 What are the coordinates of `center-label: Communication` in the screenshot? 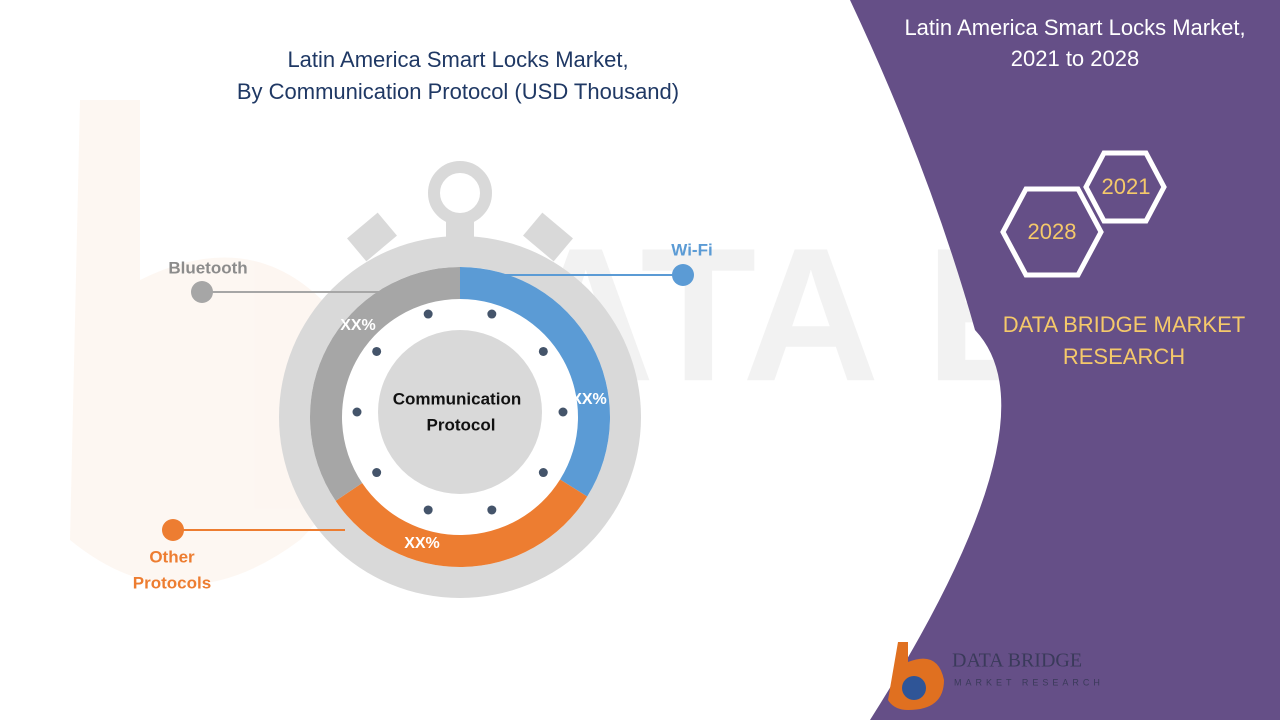 It's located at (457, 398).